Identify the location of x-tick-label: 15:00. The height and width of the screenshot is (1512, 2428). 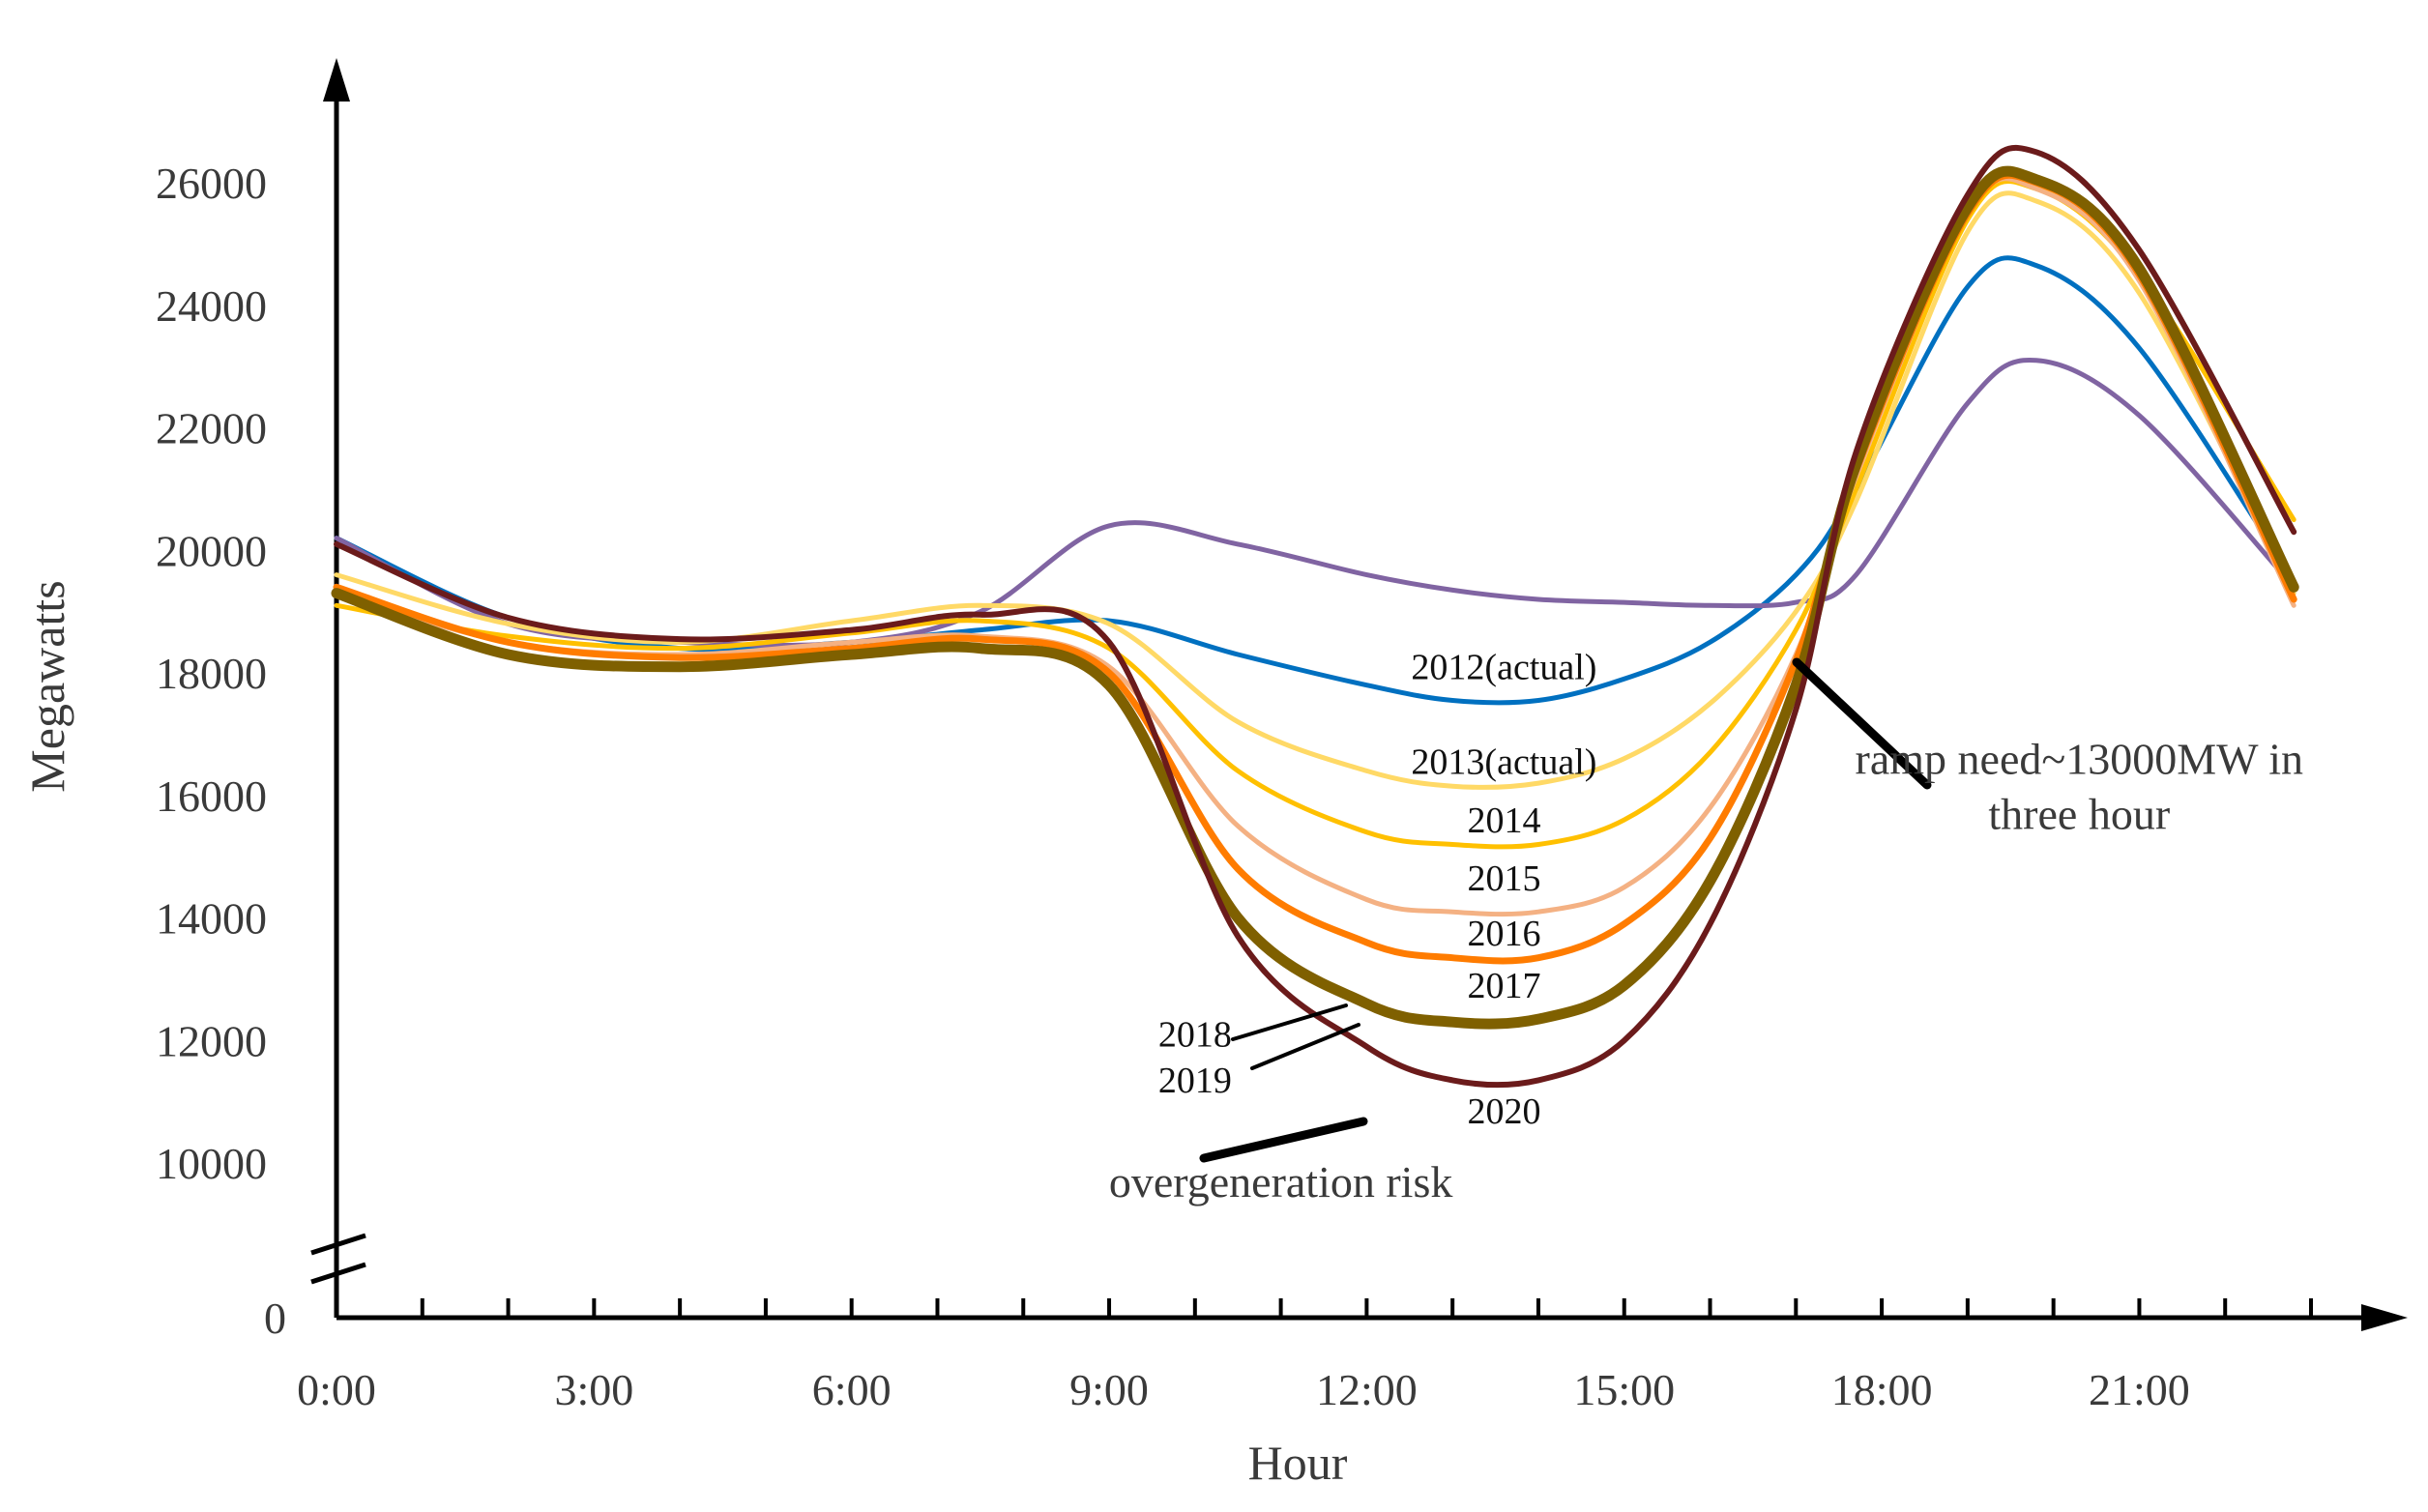
(1624, 1390).